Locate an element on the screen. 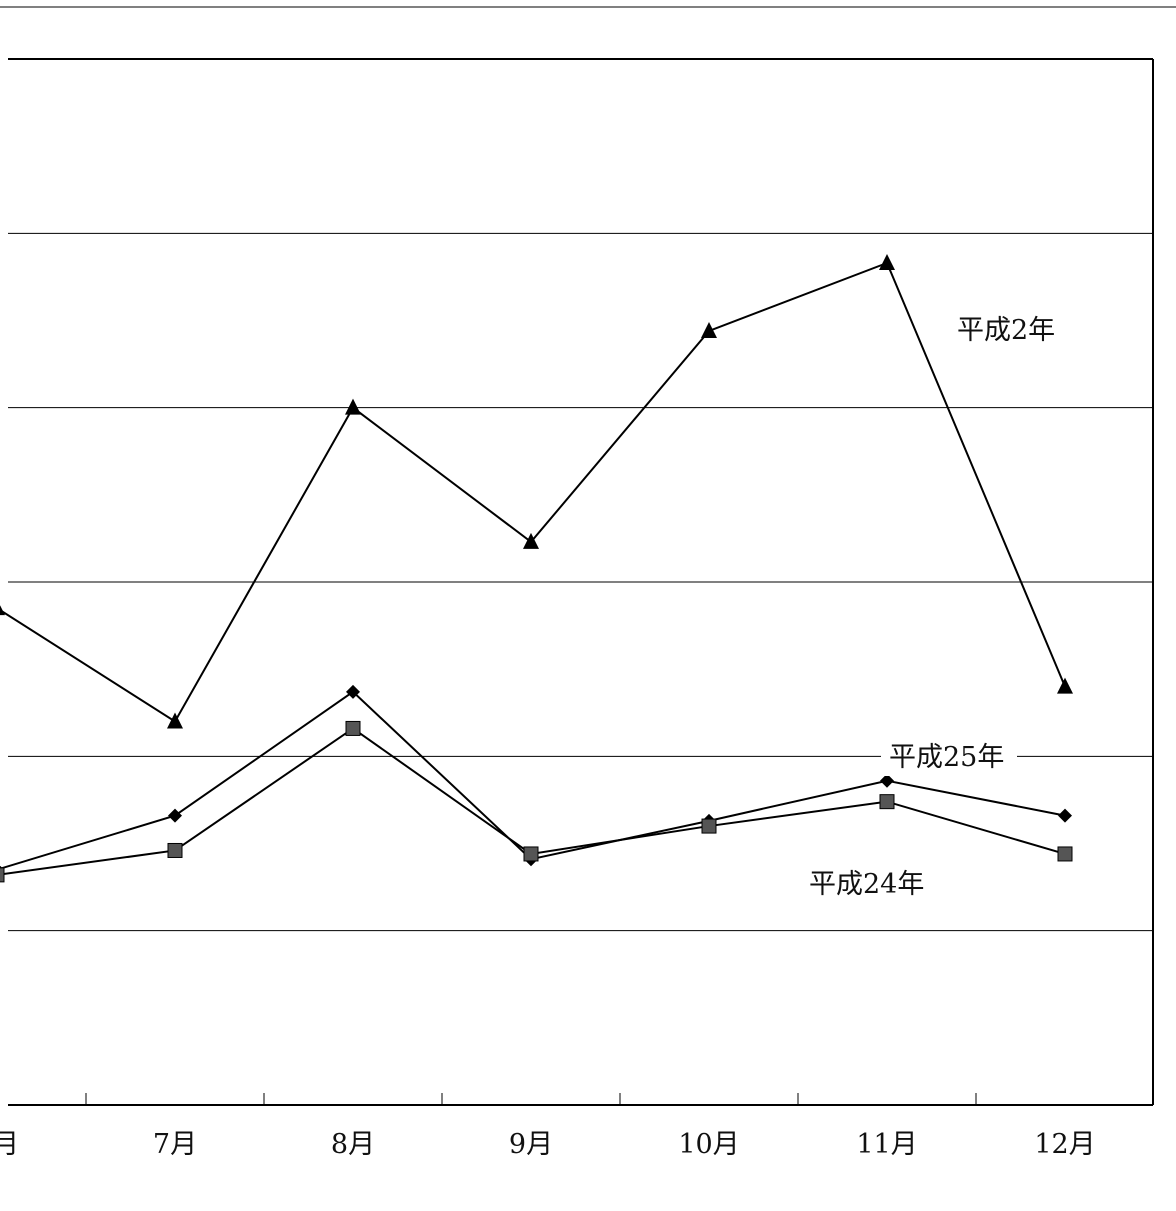  x-tick-label: 6月 is located at coordinates (9, 1144).